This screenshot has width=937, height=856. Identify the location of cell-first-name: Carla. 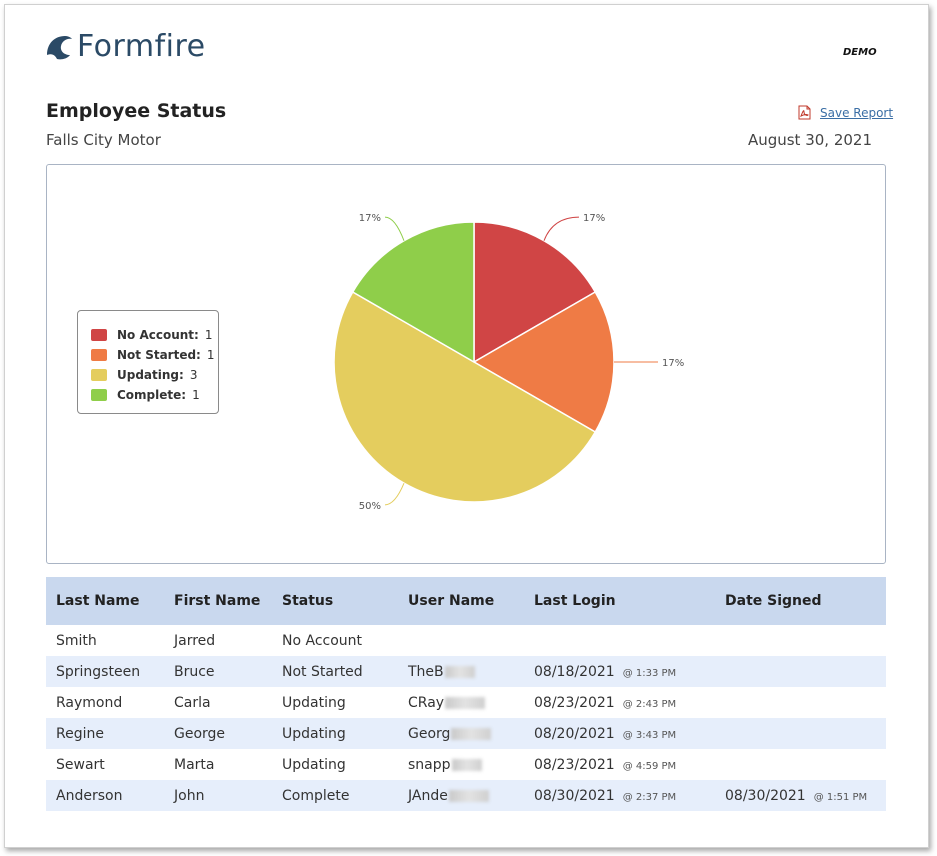
(218, 702).